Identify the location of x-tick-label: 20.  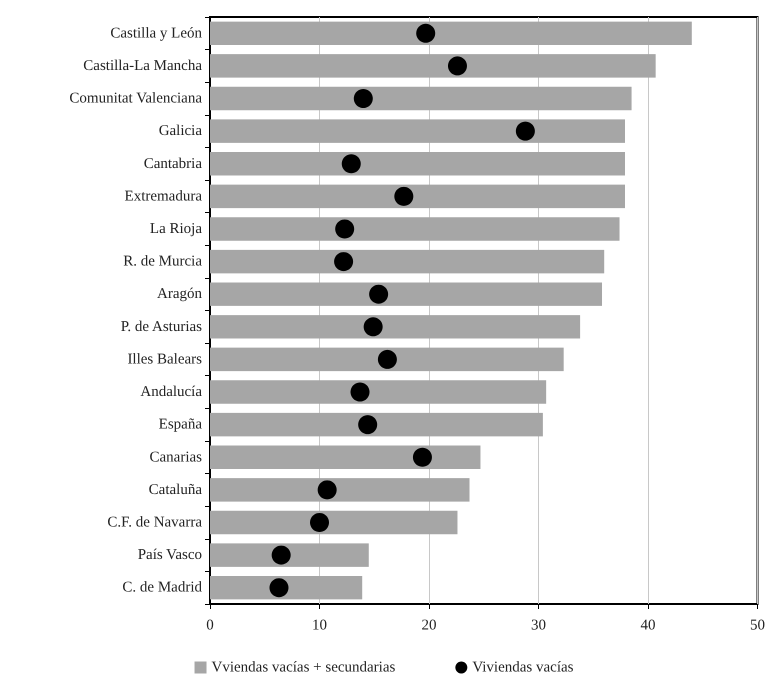
(429, 626).